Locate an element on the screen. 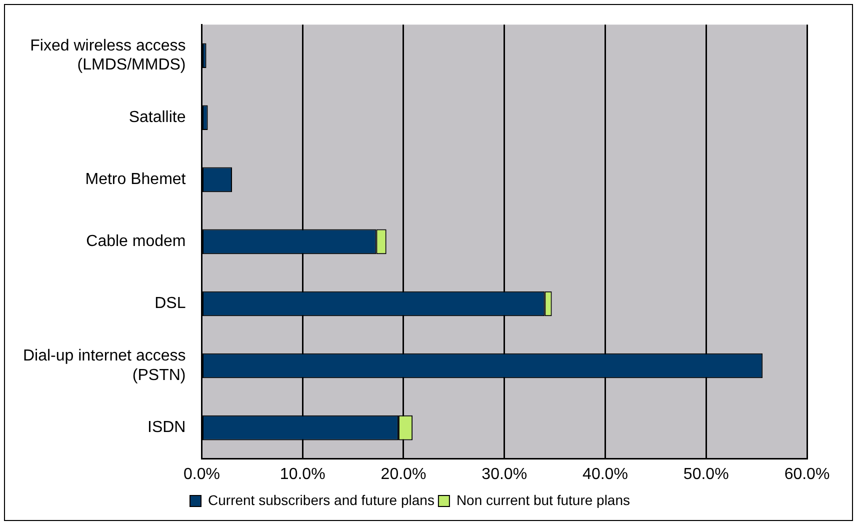  y-tick-label: Satallite is located at coordinates (157, 117).